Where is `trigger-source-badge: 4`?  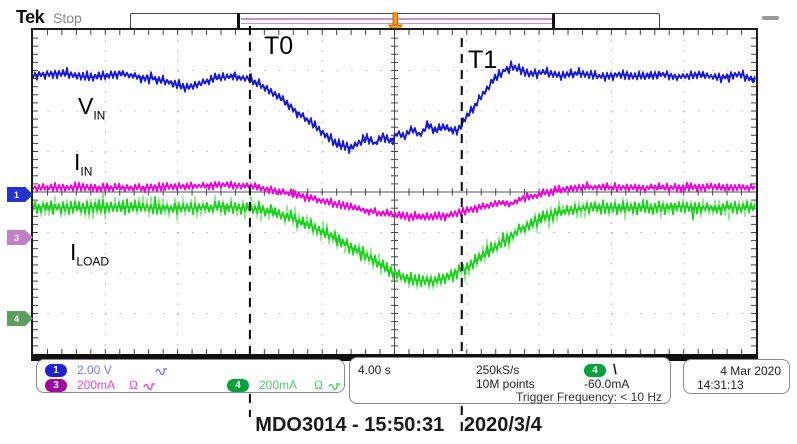 trigger-source-badge: 4 is located at coordinates (595, 370).